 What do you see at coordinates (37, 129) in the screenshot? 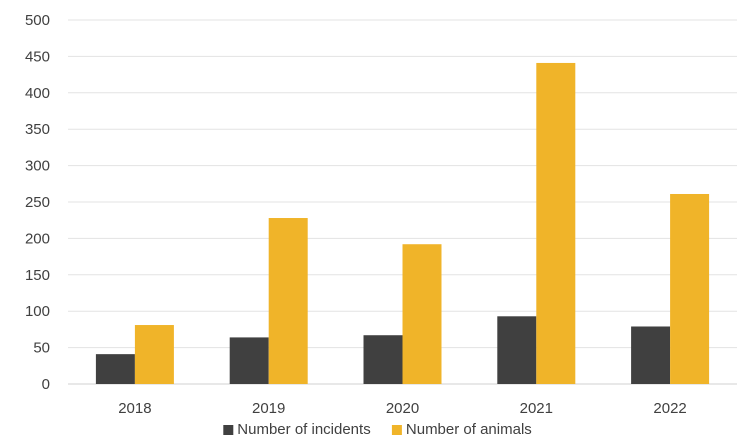
I see `y-tick-label-350: 350` at bounding box center [37, 129].